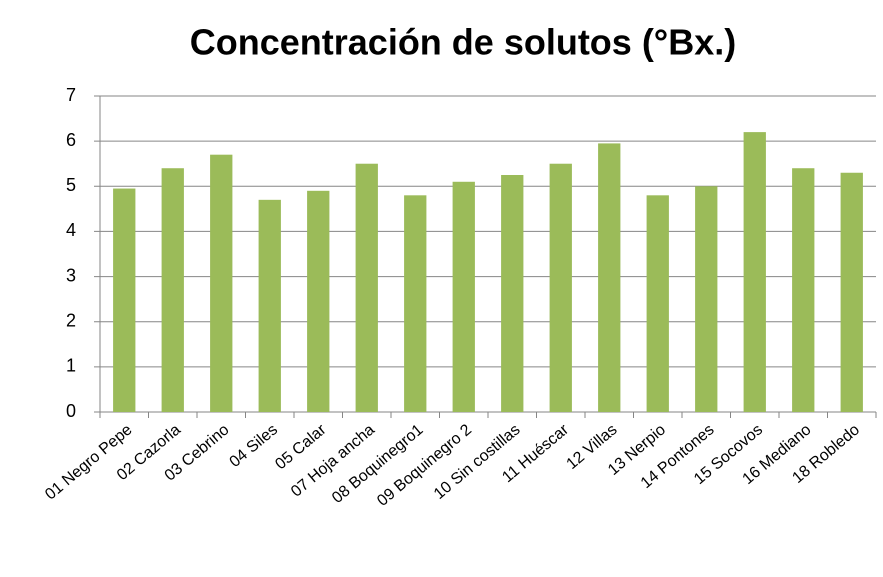  Describe the element at coordinates (71, 140) in the screenshot. I see `y-tick-label: 6` at that location.